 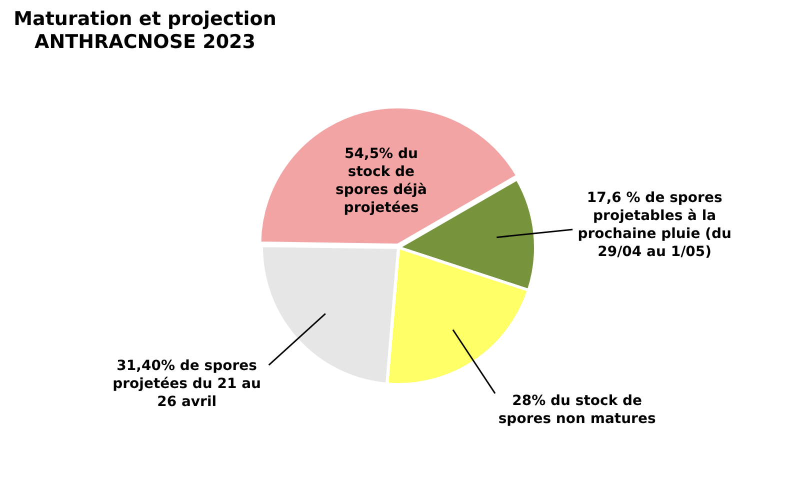 What do you see at coordinates (577, 409) in the screenshot?
I see `slice-label: 28% du stock de spores non matures` at bounding box center [577, 409].